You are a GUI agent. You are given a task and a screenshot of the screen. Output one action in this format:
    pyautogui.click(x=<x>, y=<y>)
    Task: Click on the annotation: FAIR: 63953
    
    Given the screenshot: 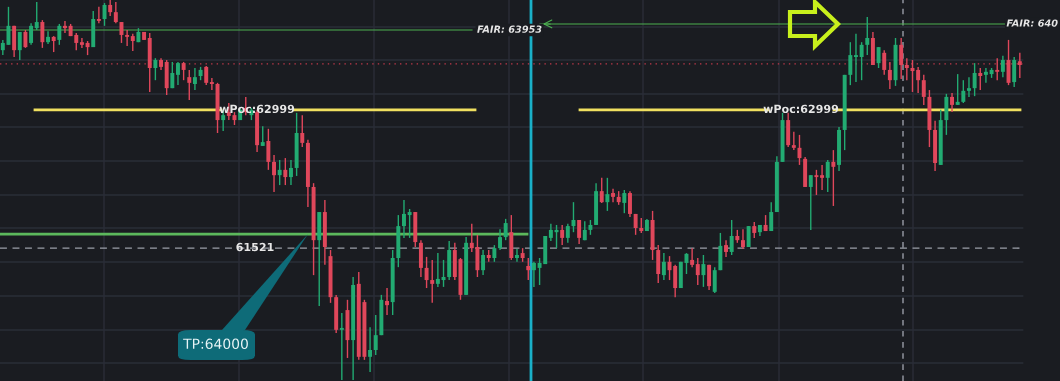 What is the action you would take?
    pyautogui.click(x=509, y=29)
    